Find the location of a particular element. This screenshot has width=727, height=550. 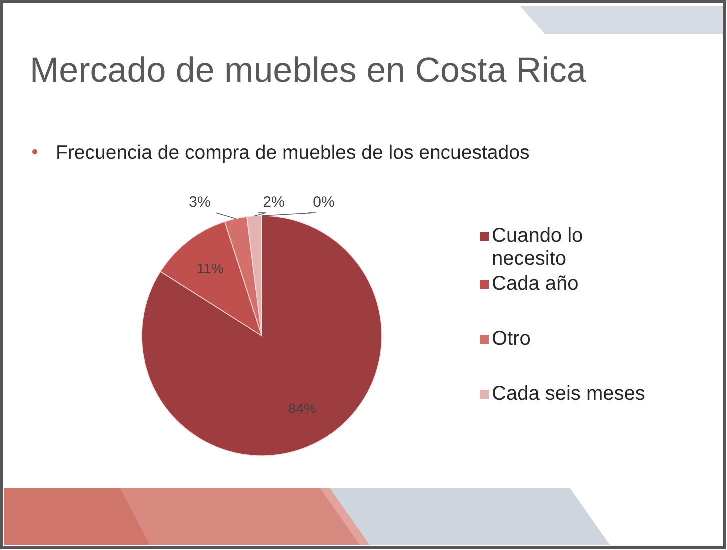

legend-label: Cuando lo necesito is located at coordinates (538, 247).